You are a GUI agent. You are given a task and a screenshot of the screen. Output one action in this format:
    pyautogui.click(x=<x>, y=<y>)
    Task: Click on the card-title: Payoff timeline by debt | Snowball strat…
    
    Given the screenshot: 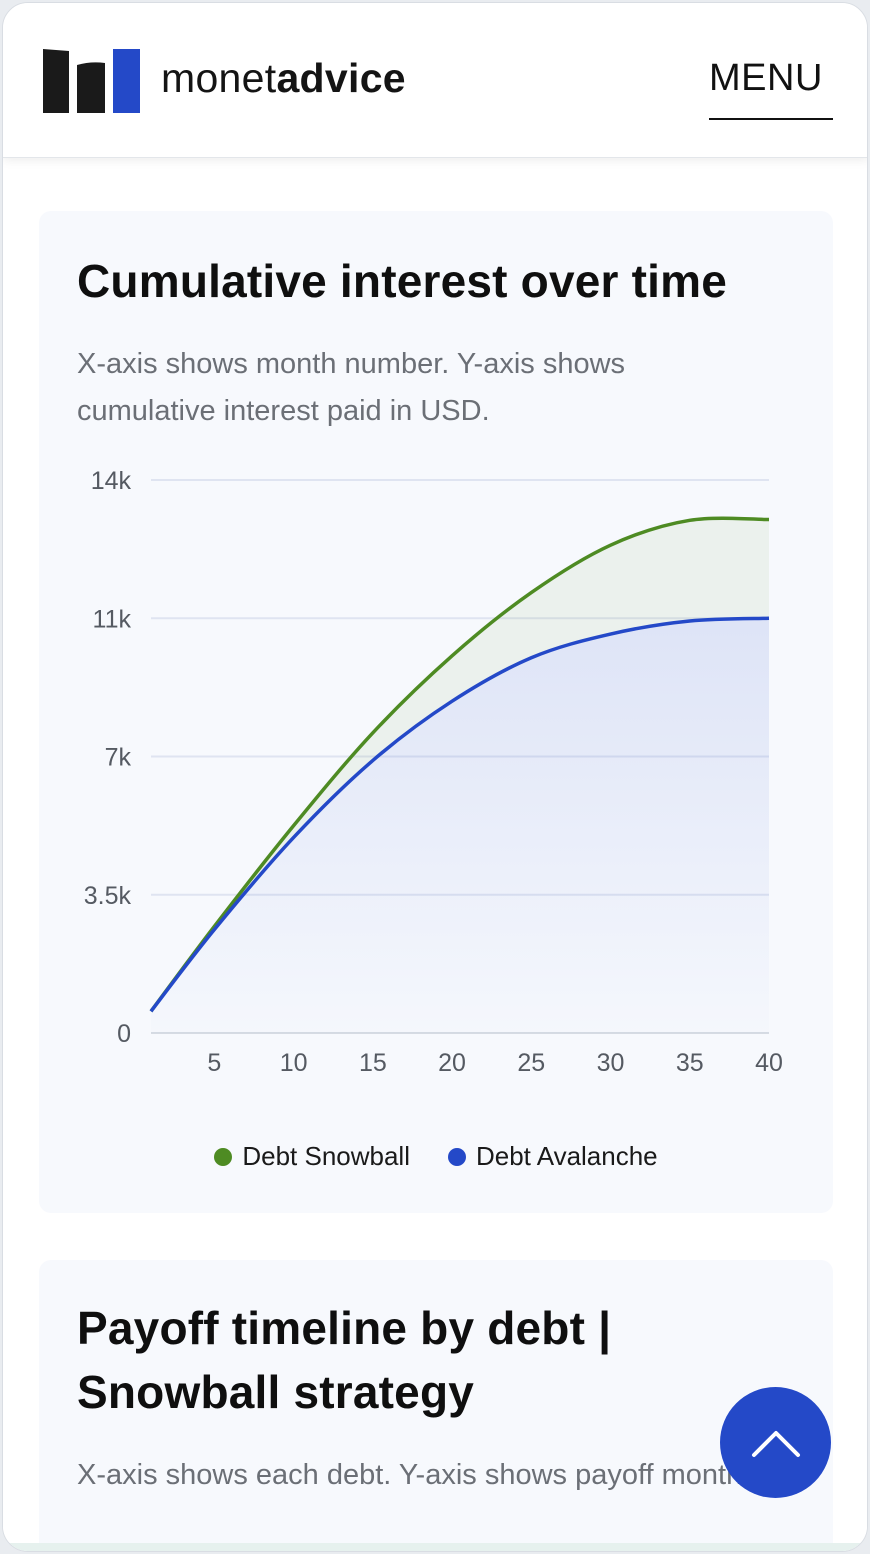 What is the action you would take?
    pyautogui.click(x=344, y=1360)
    